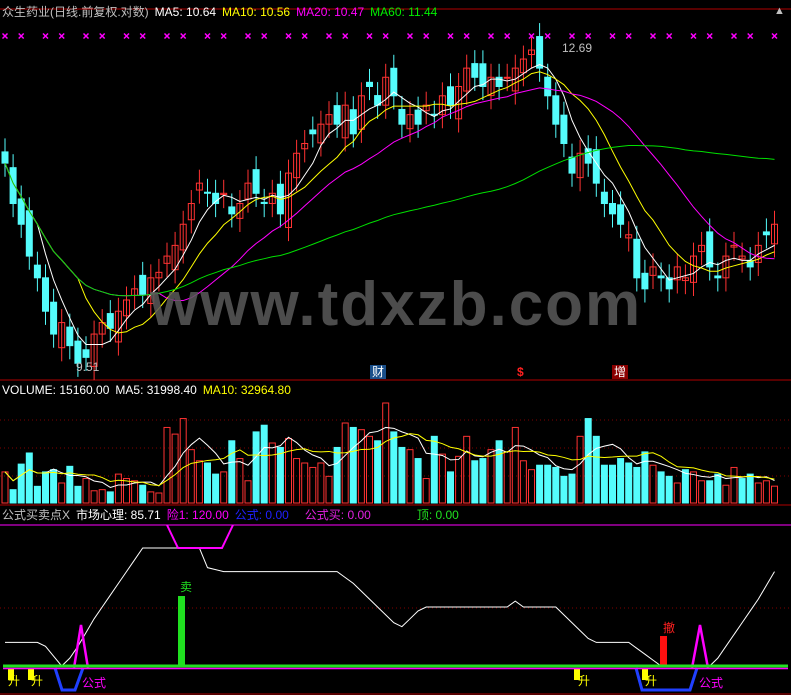 Image resolution: width=791 pixels, height=695 pixels. I want to click on ma60-value: MA60: 11.44, so click(404, 12).